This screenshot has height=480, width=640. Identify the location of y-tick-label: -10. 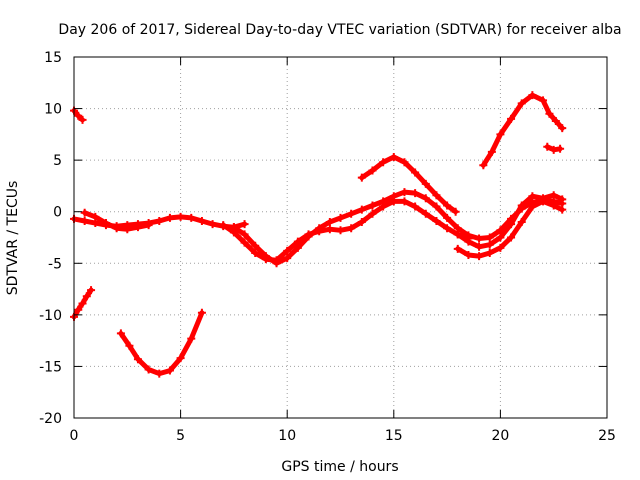
(50, 316).